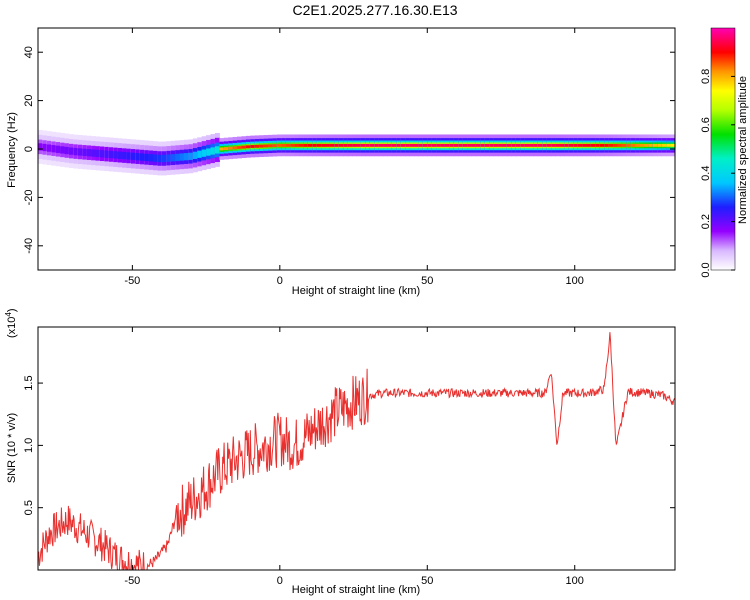 The image size is (750, 600). I want to click on bottom-y-axis-label: SNR (10 * v/v), so click(12, 448).